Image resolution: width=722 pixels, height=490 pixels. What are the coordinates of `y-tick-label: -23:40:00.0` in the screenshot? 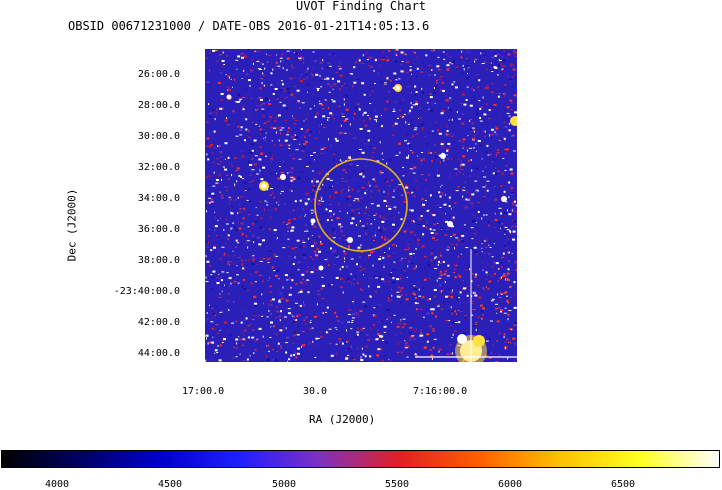 It's located at (147, 291).